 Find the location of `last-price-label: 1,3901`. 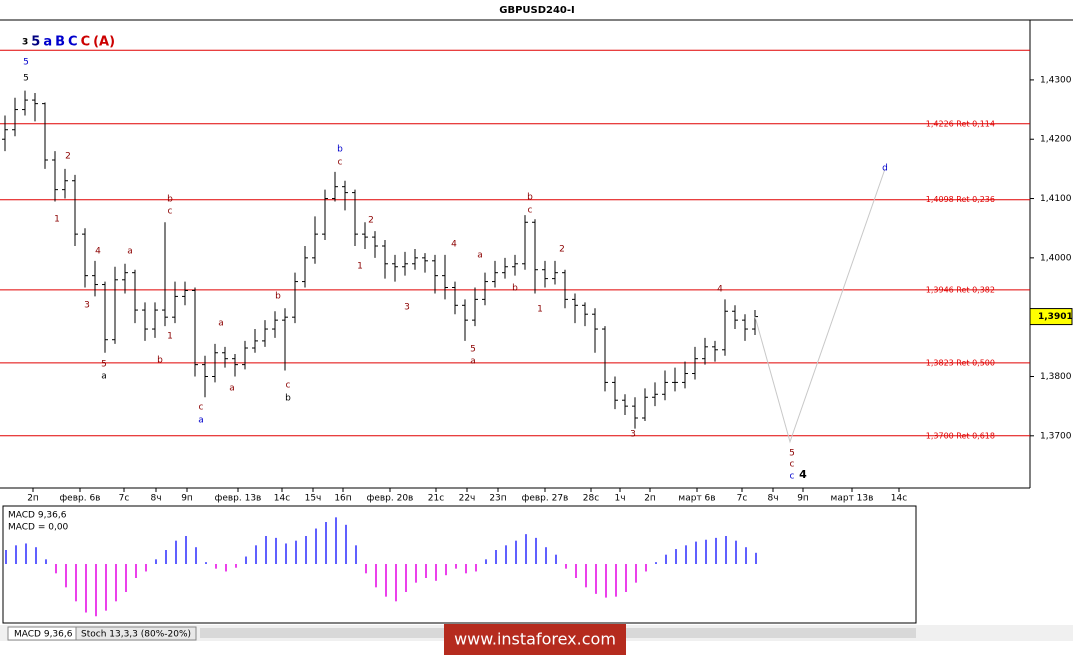

last-price-label: 1,3901 is located at coordinates (1055, 317).